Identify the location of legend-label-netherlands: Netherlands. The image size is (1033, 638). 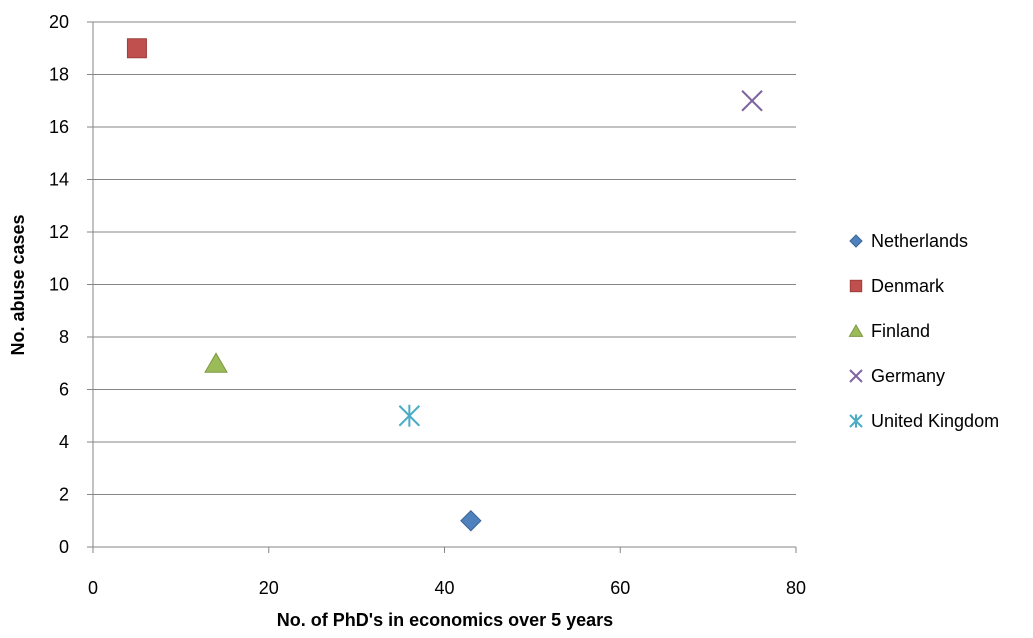
(919, 241).